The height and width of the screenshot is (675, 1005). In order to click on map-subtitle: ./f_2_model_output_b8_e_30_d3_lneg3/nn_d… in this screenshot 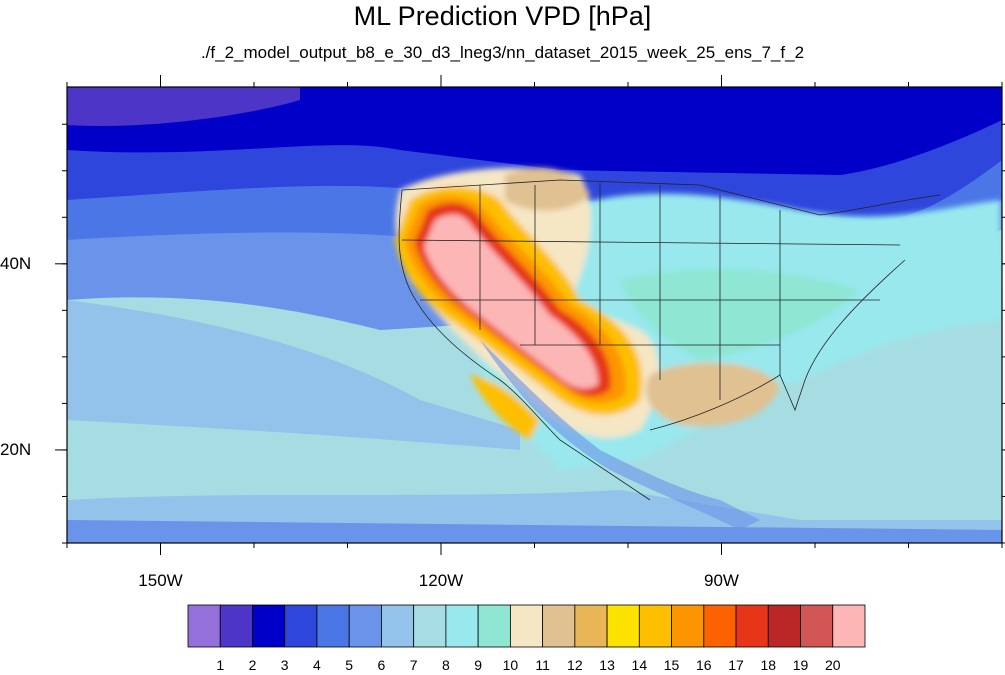, I will do `click(502, 52)`.